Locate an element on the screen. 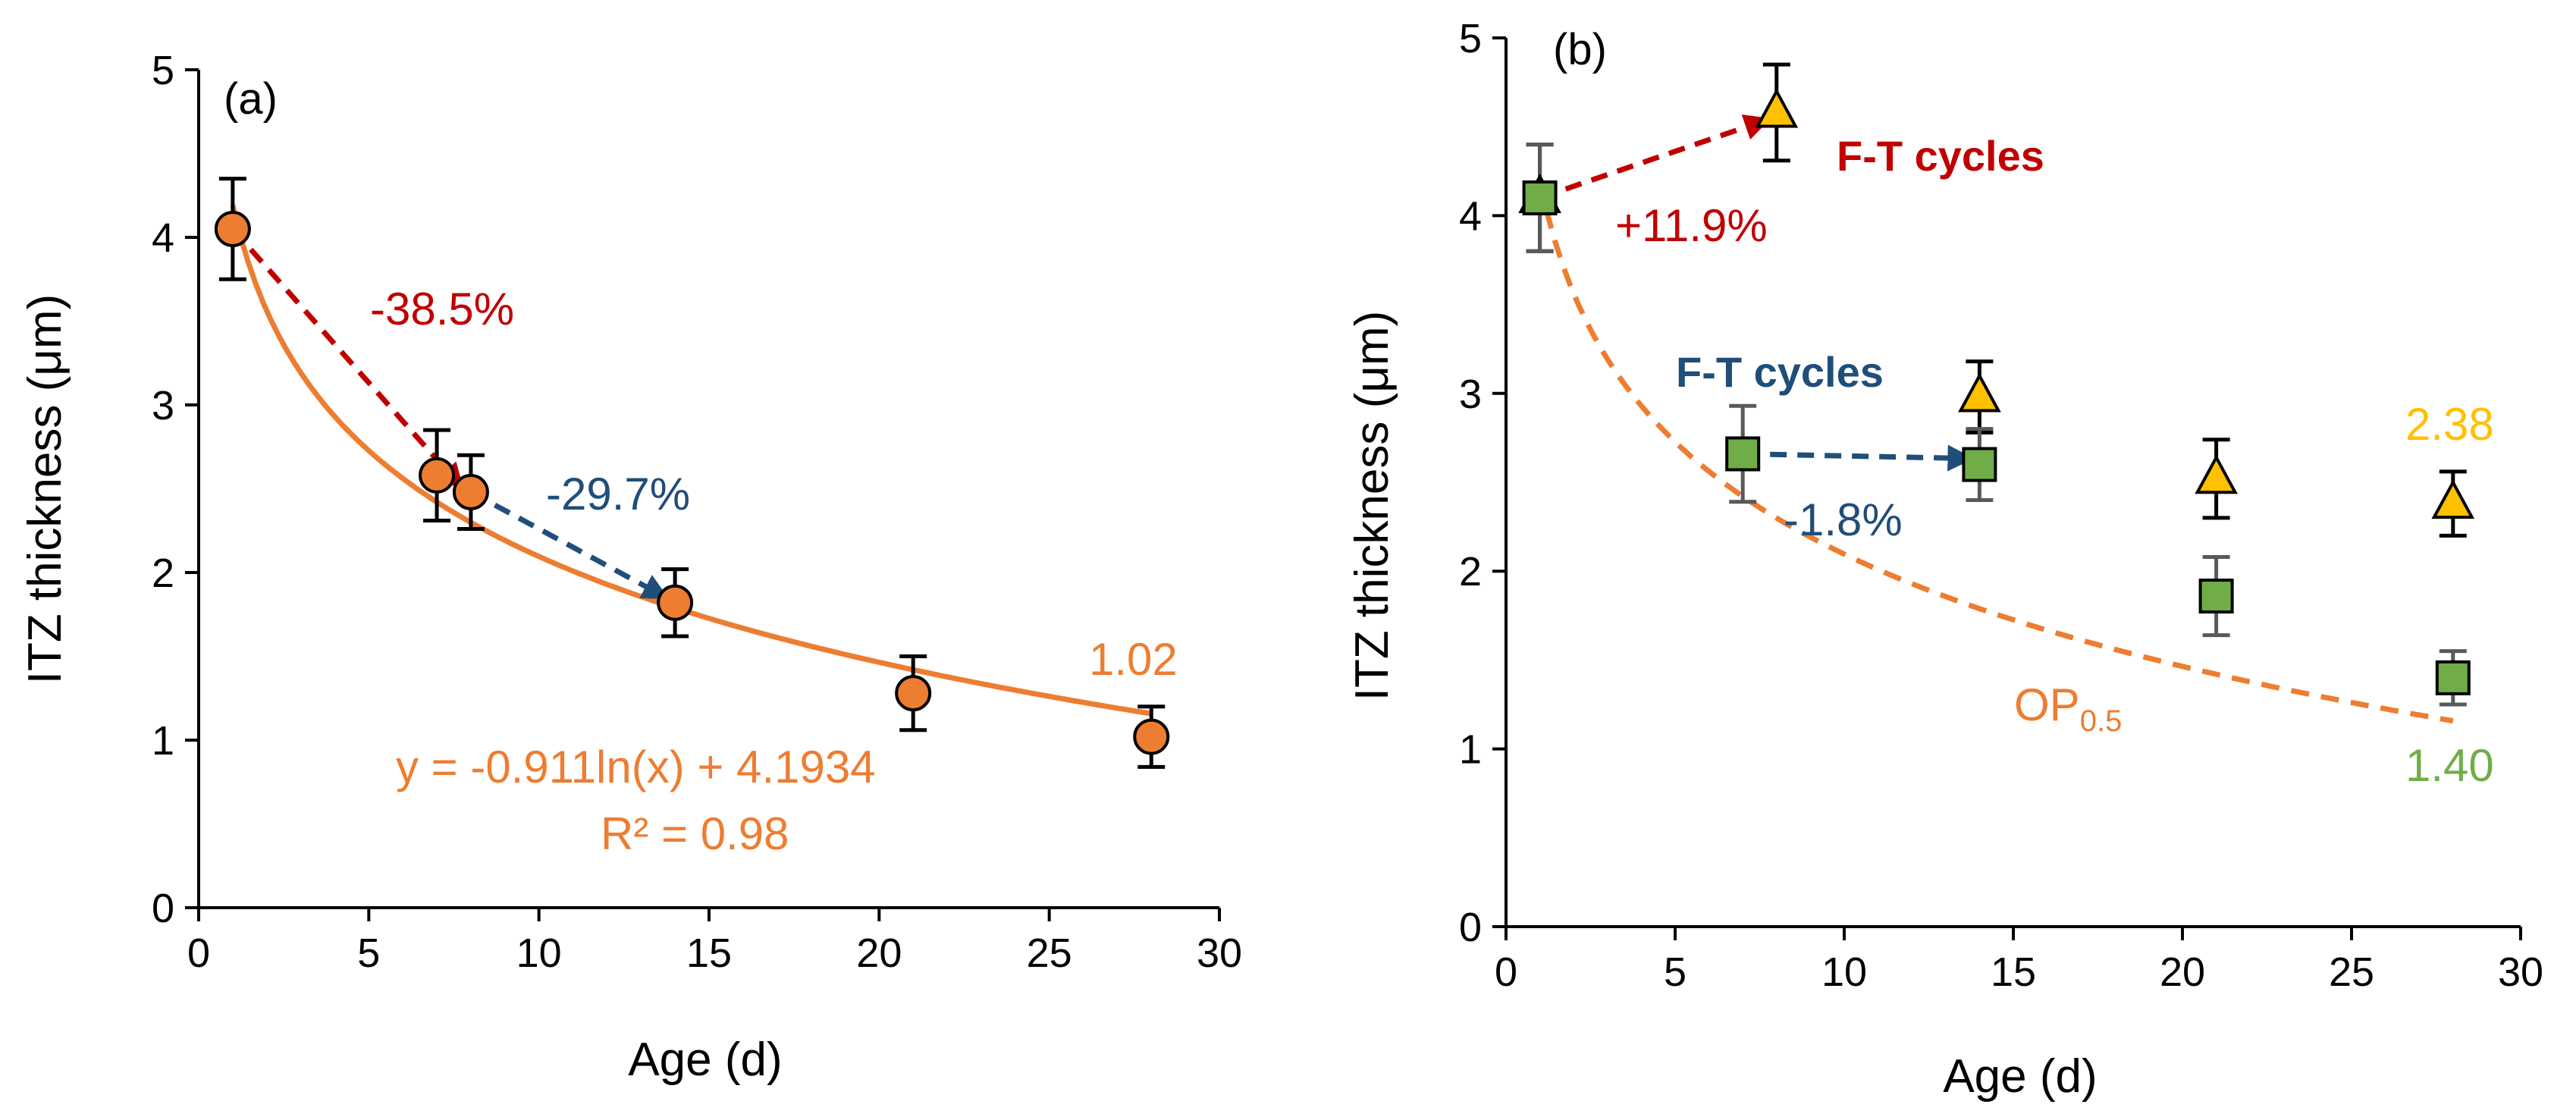 Image resolution: width=2576 pixels, height=1117 pixels. panel-a-y-axis-title: ITZ thickness (μm) is located at coordinates (45, 489).